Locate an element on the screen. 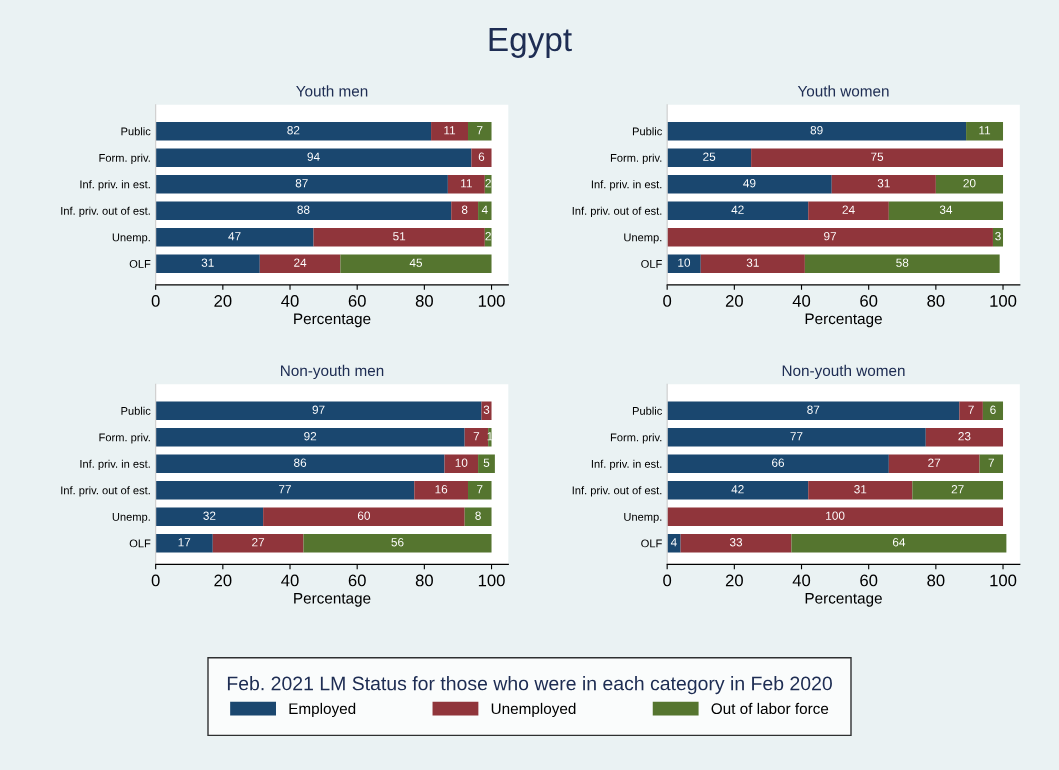  data-label: 75 is located at coordinates (877, 156).